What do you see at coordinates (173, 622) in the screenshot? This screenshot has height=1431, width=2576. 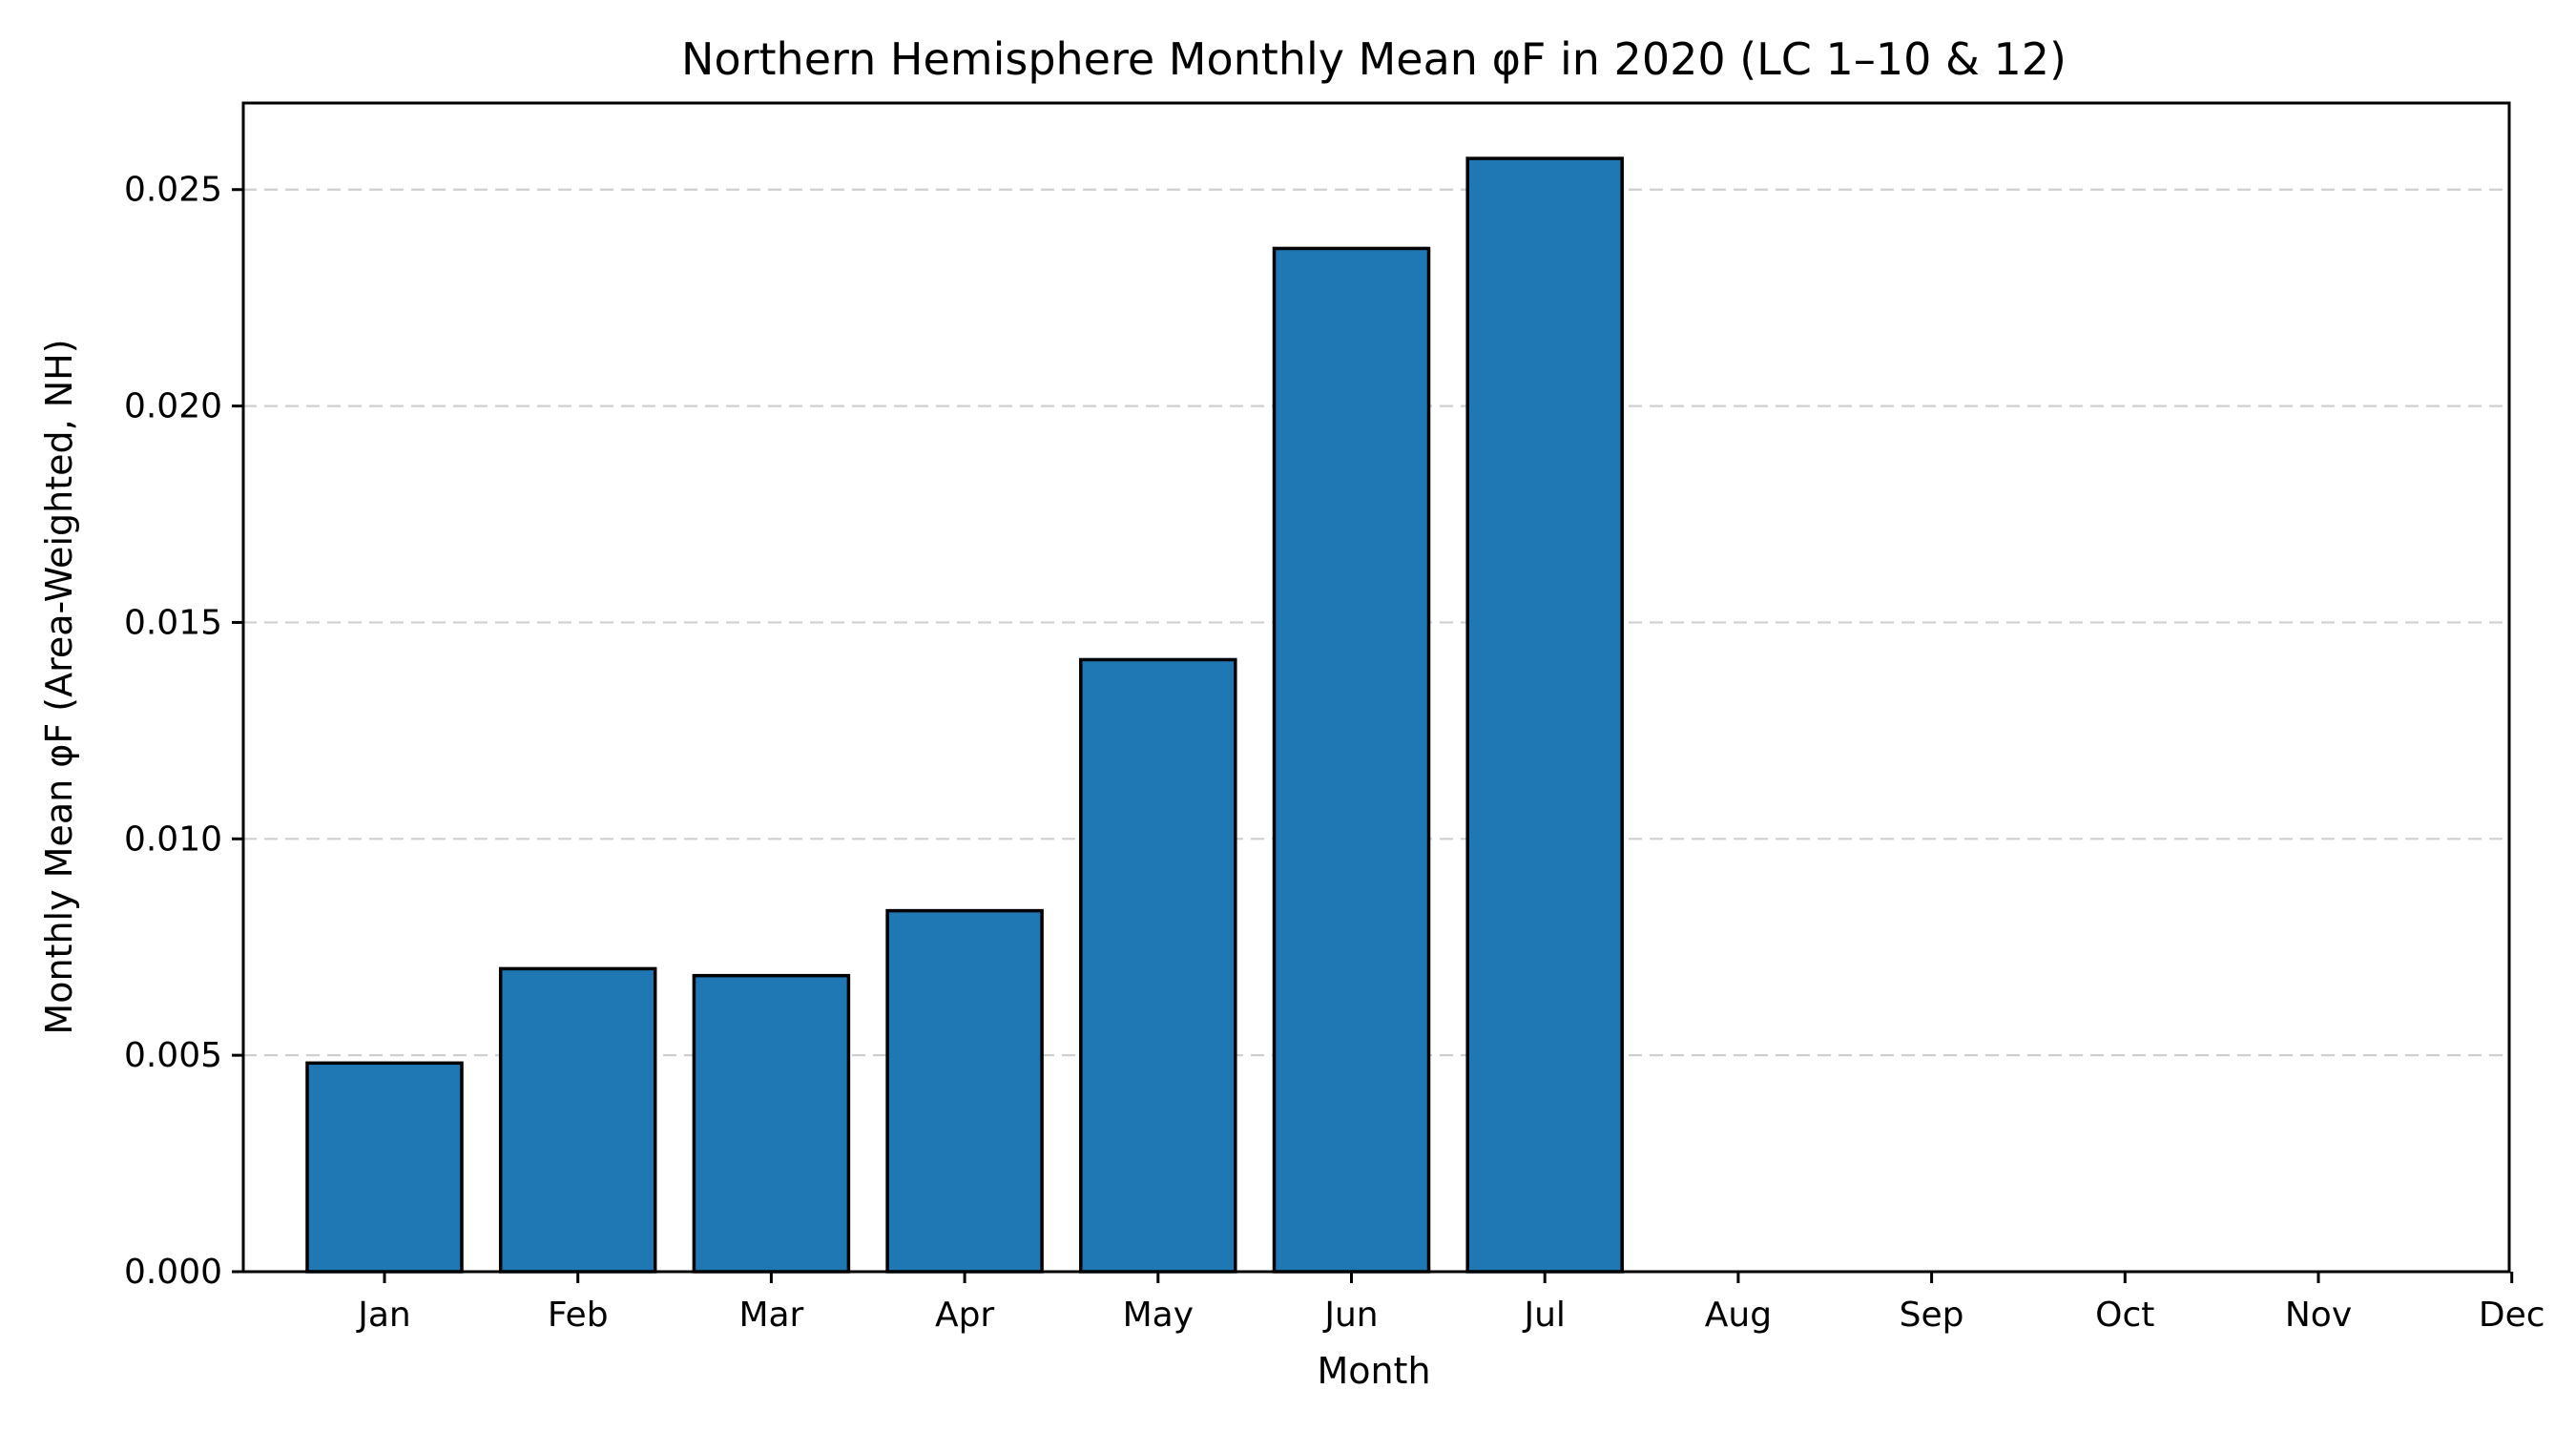 I see `y-tick-label: 0.015` at bounding box center [173, 622].